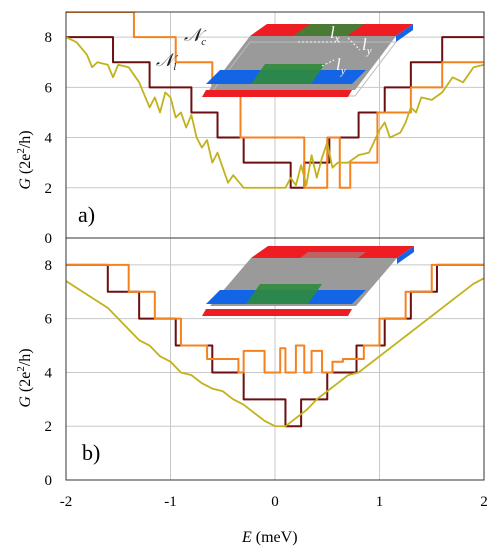  I want to click on ytick-b-4: 8, so click(49, 266).